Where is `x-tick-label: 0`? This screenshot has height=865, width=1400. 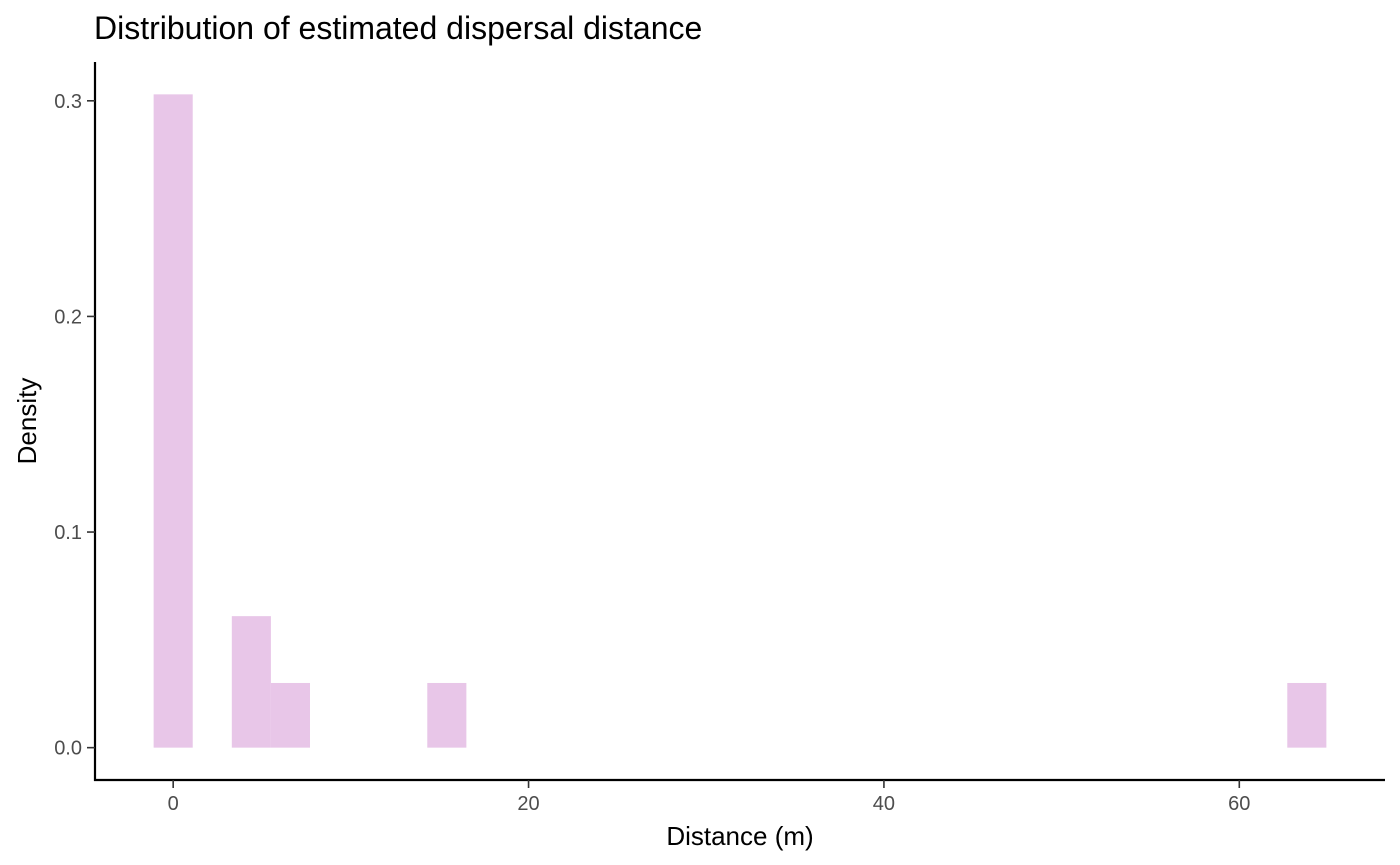 x-tick-label: 0 is located at coordinates (173, 804).